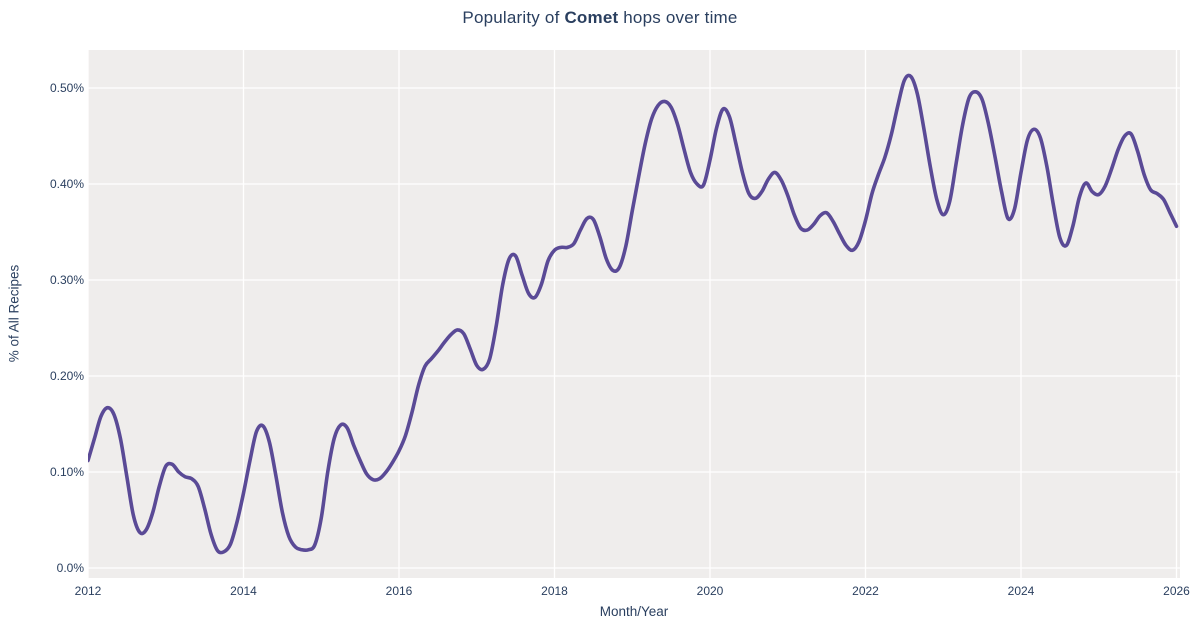  Describe the element at coordinates (70, 568) in the screenshot. I see `y-tick-label: 0.0%` at that location.